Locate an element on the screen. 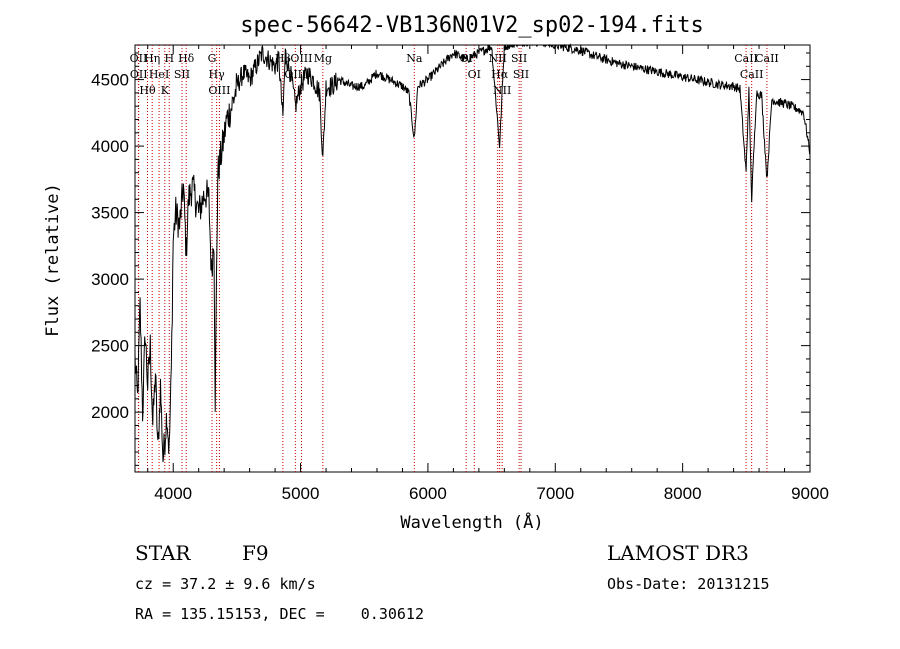  y-axis-label: Flux (relative) is located at coordinates (53, 260).